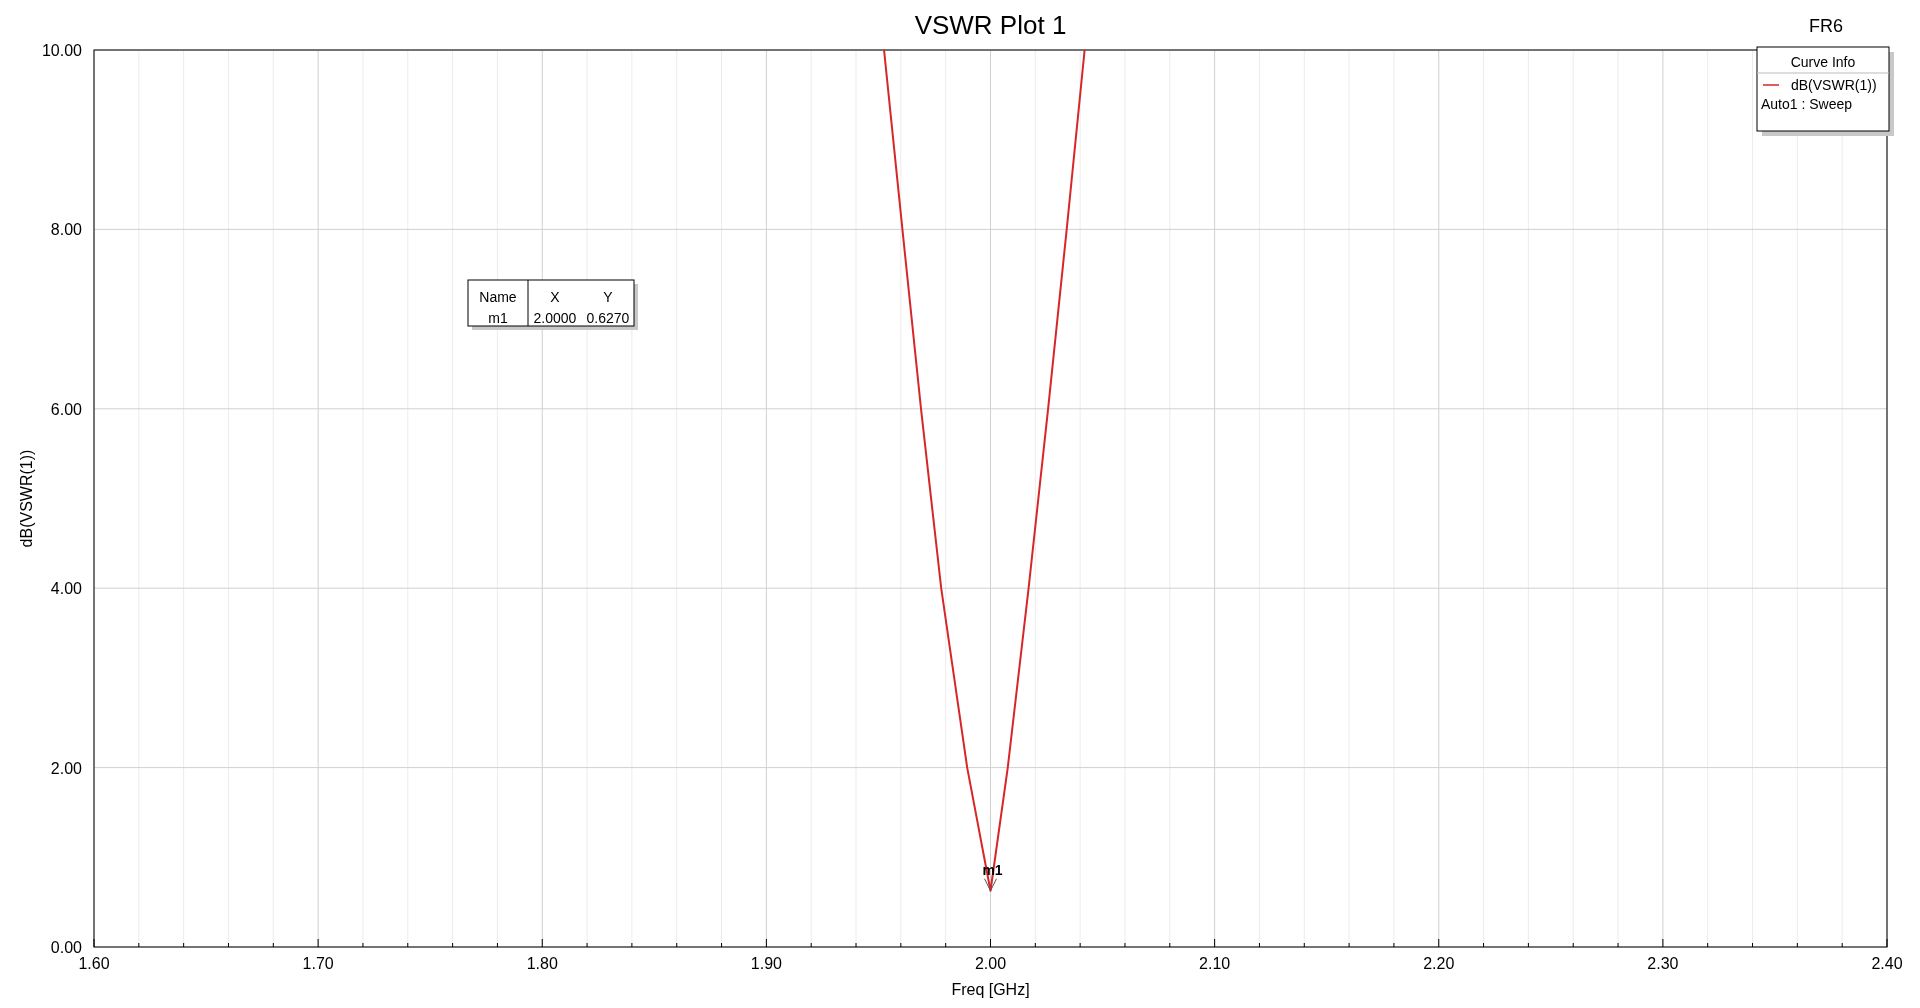 This screenshot has width=1920, height=1008. What do you see at coordinates (318, 963) in the screenshot?
I see `x-tick-label: 1.70` at bounding box center [318, 963].